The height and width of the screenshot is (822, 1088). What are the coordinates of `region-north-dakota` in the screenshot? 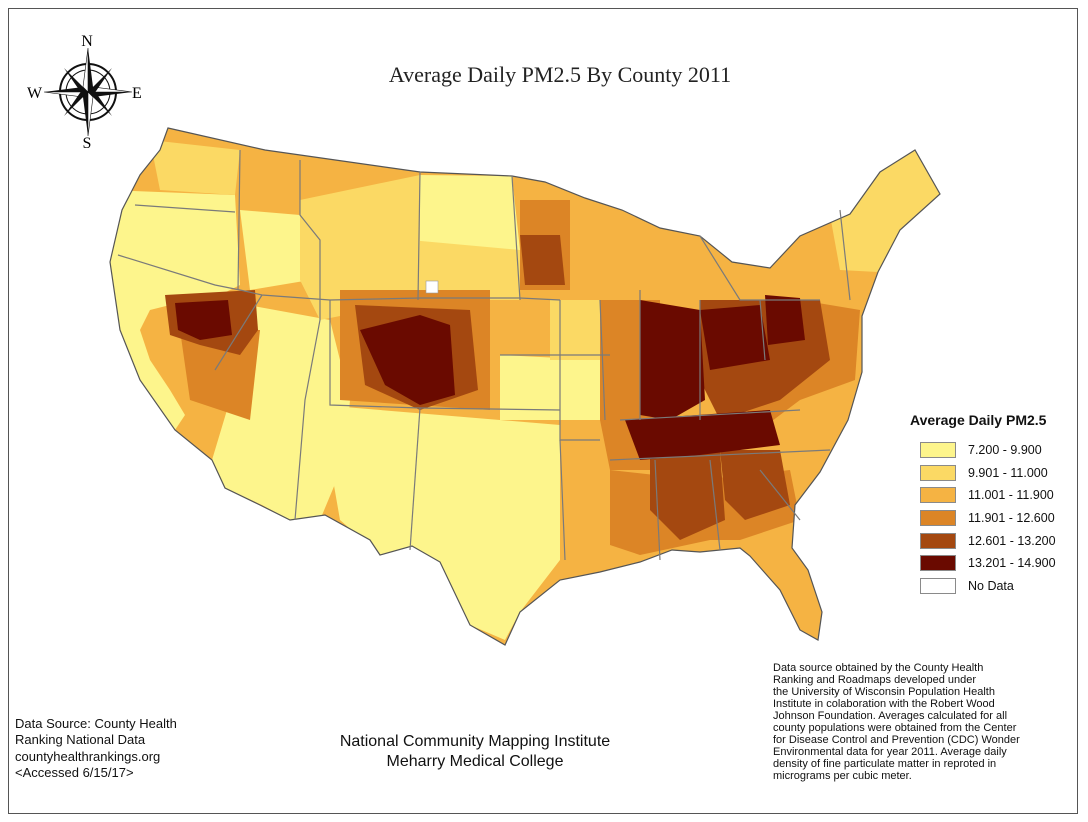 It's located at (470, 212).